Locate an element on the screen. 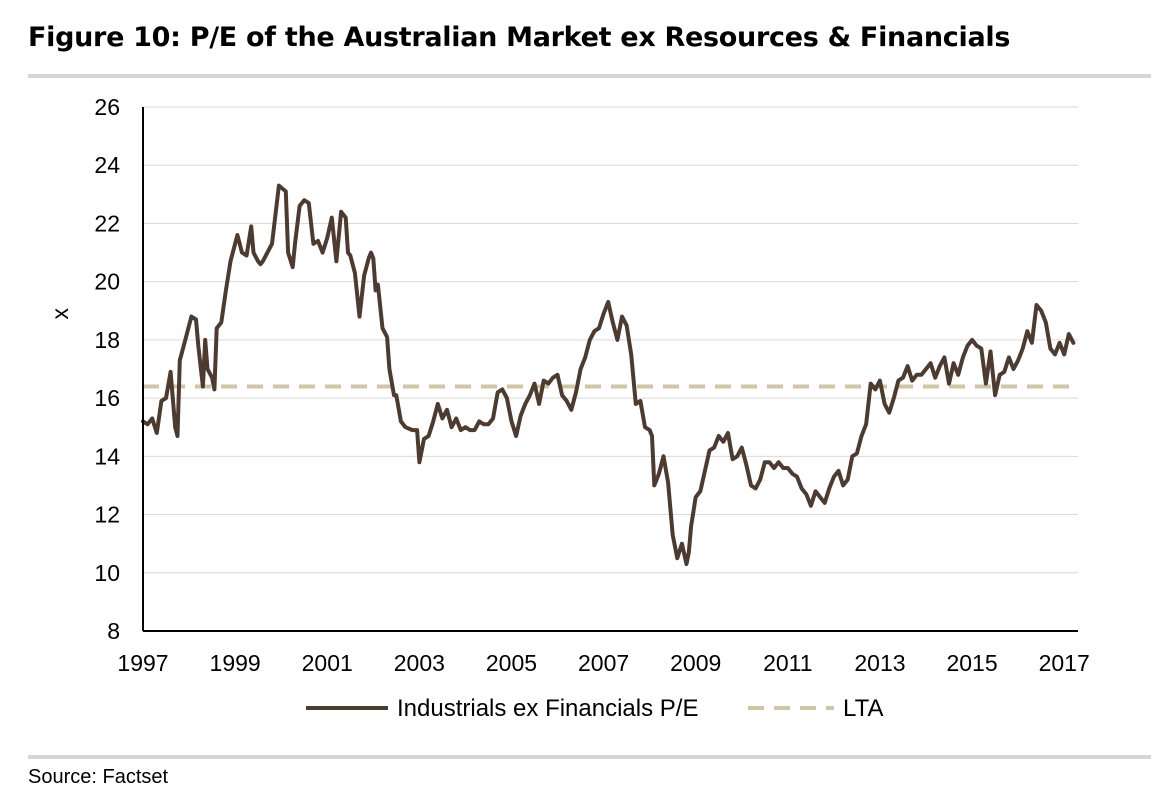 This screenshot has width=1159, height=808. y-tick-12: 12 is located at coordinates (107, 515).